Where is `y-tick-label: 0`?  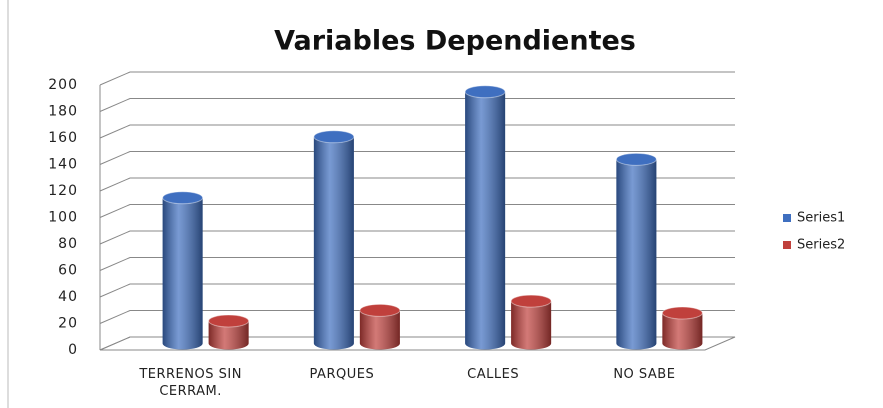
y-tick-label: 0 is located at coordinates (73, 350).